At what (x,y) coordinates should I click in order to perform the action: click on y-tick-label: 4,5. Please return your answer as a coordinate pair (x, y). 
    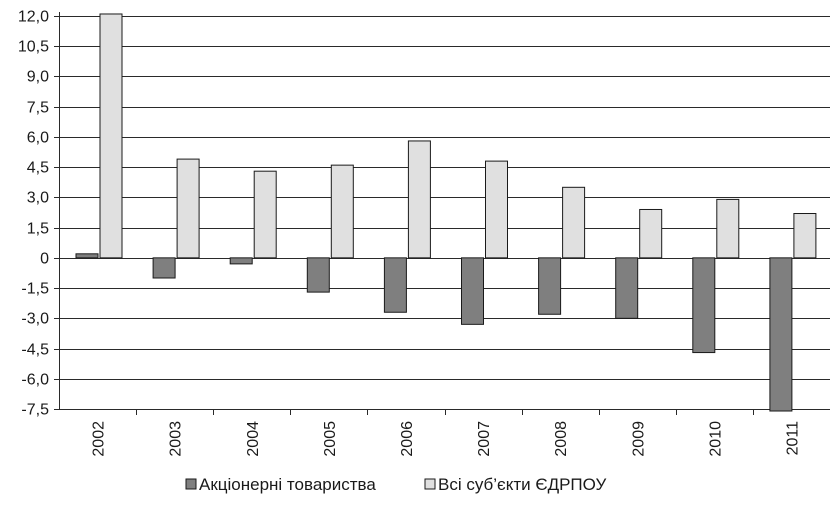
    Looking at the image, I should click on (38, 168).